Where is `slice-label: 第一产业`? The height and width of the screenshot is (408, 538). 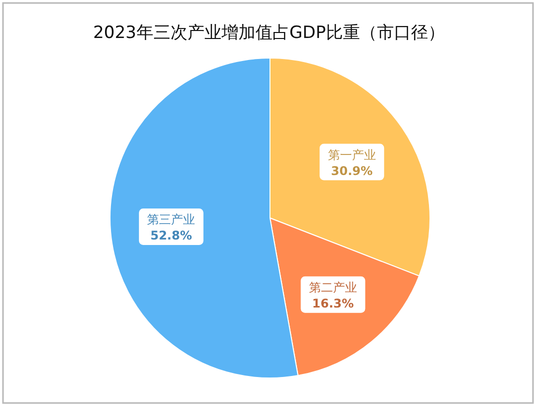
slice-label: 第一产业 is located at coordinates (352, 155).